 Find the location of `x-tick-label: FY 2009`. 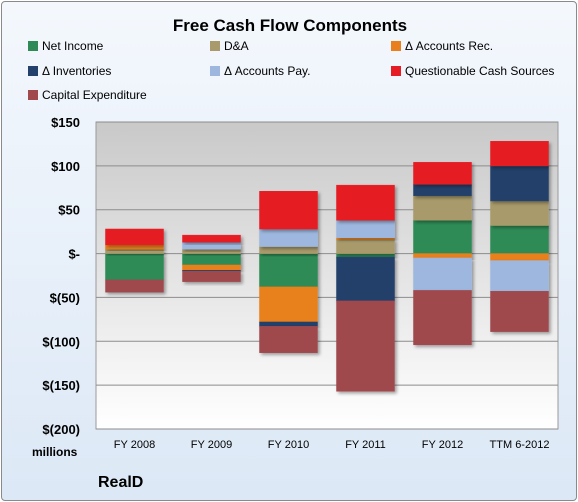

x-tick-label: FY 2009 is located at coordinates (211, 445).